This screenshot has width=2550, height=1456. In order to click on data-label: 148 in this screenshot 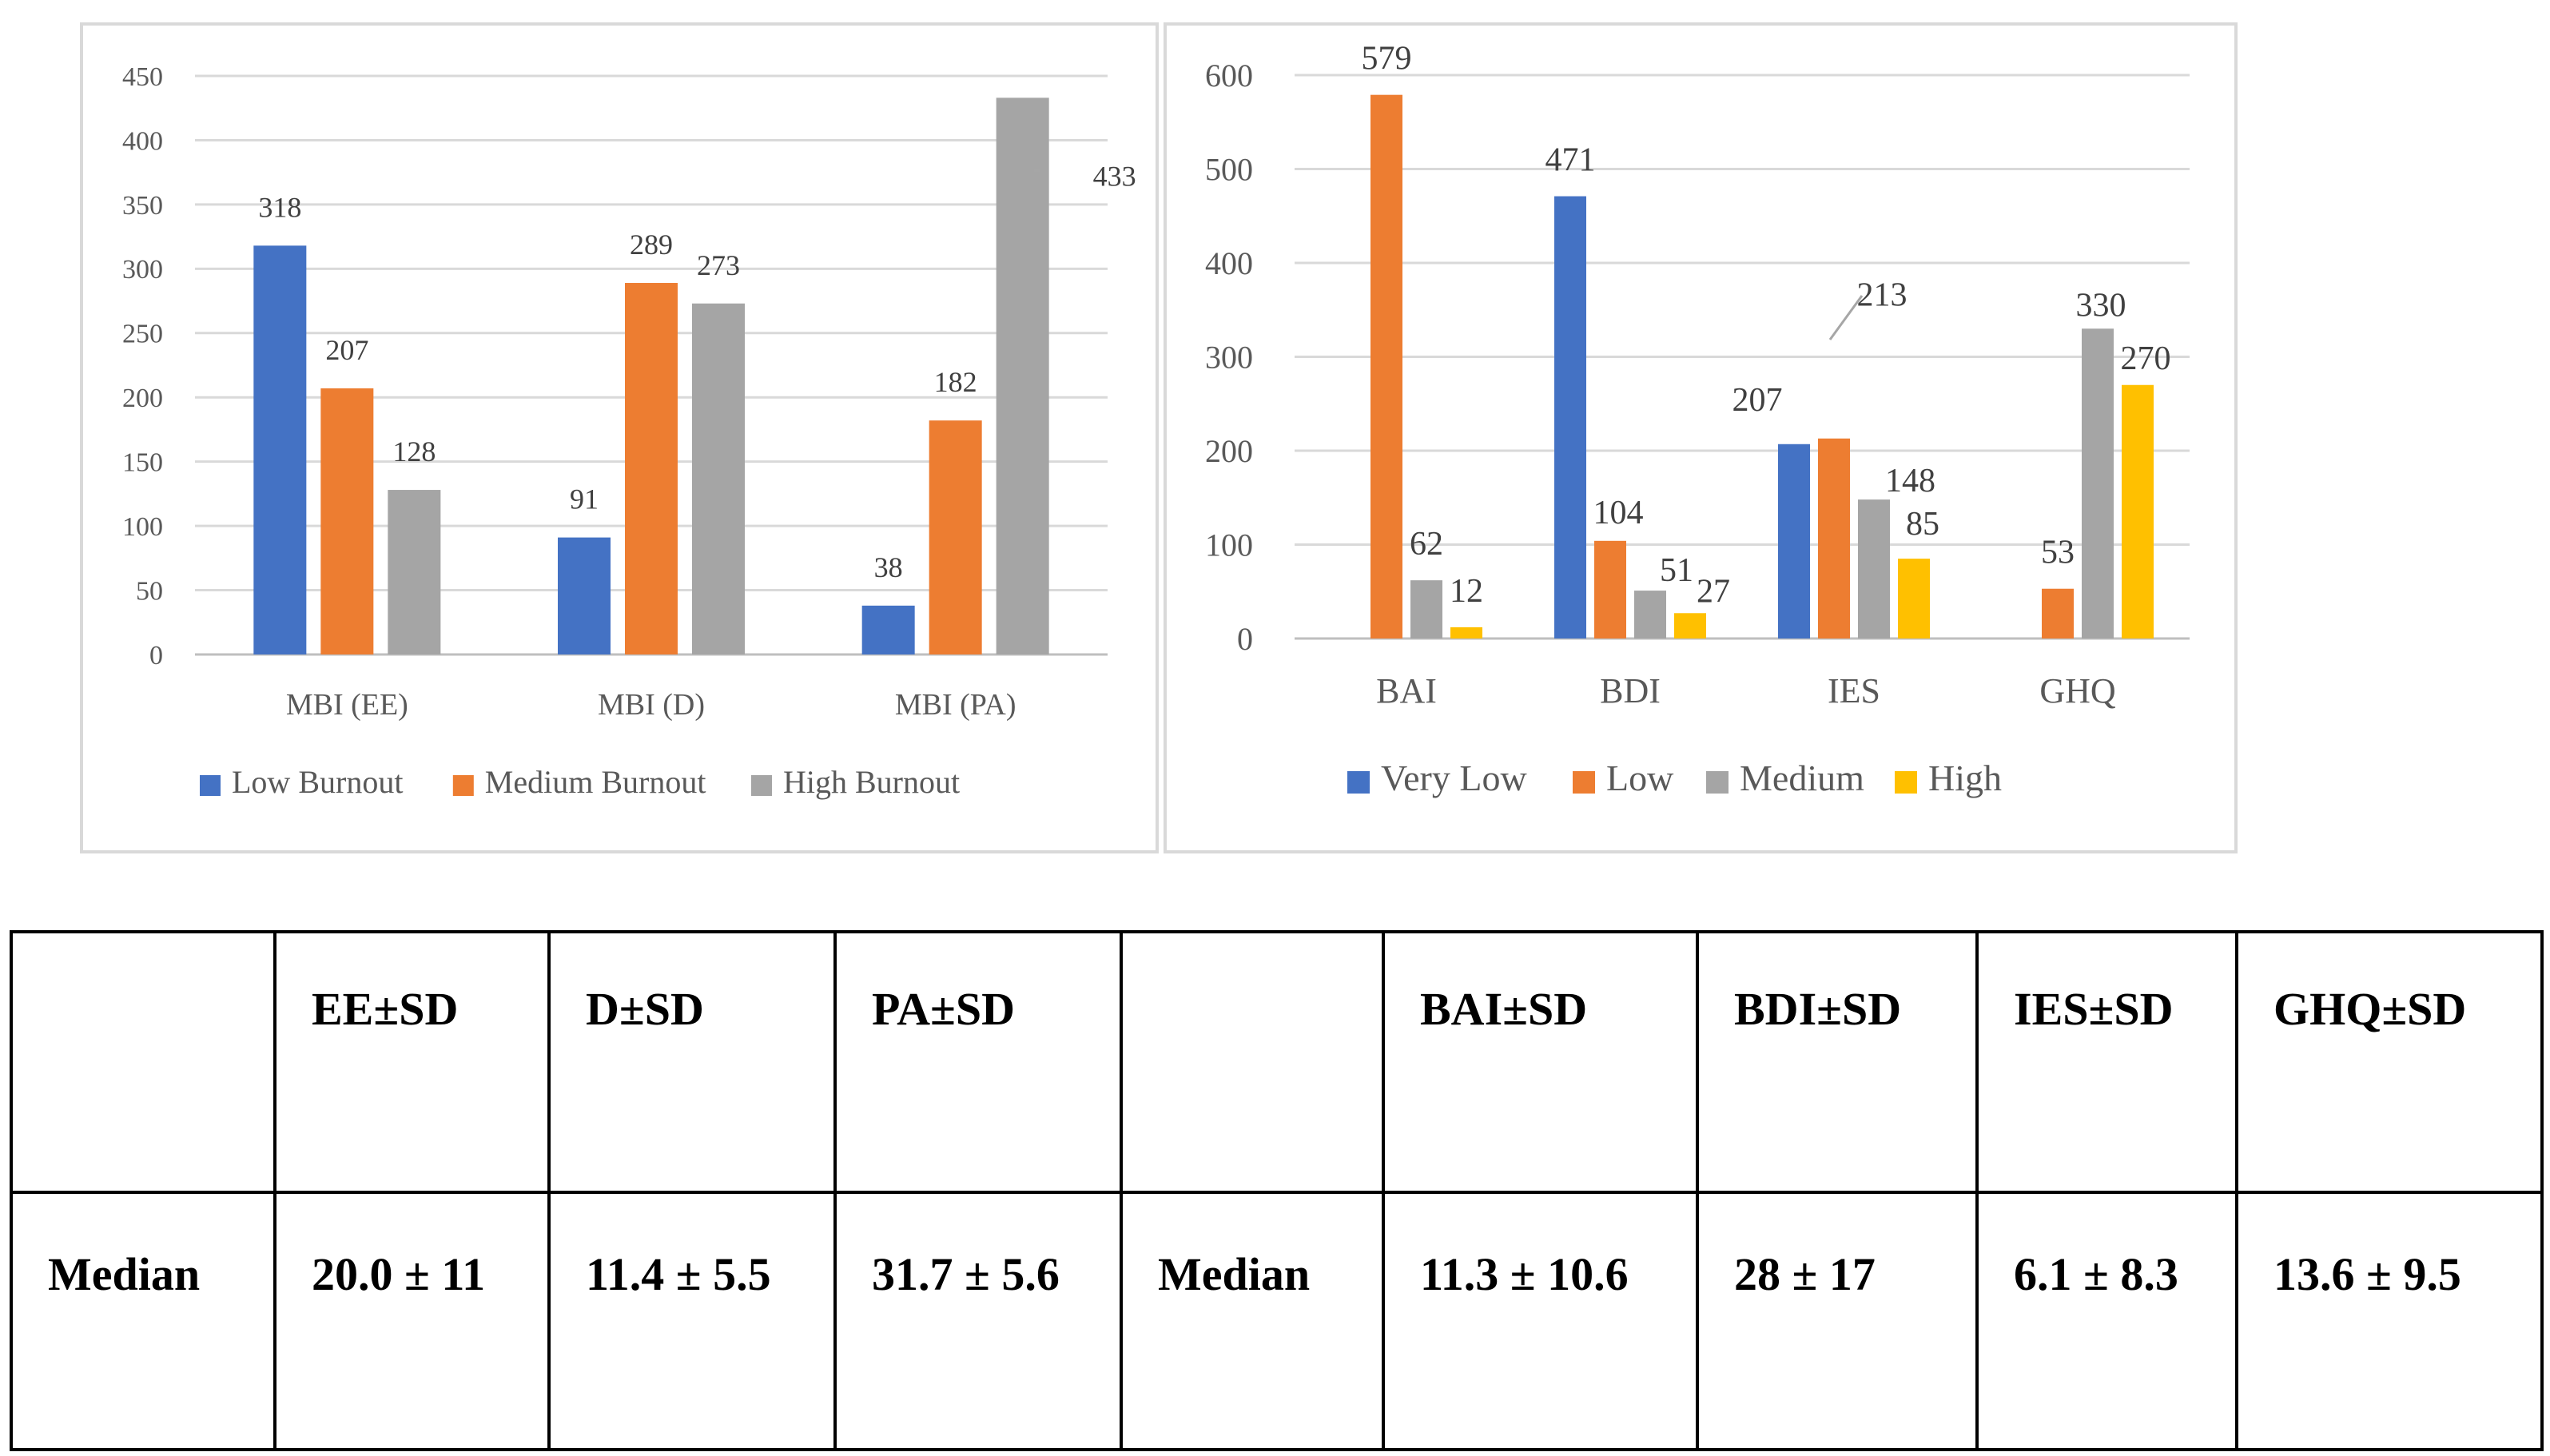, I will do `click(1910, 481)`.